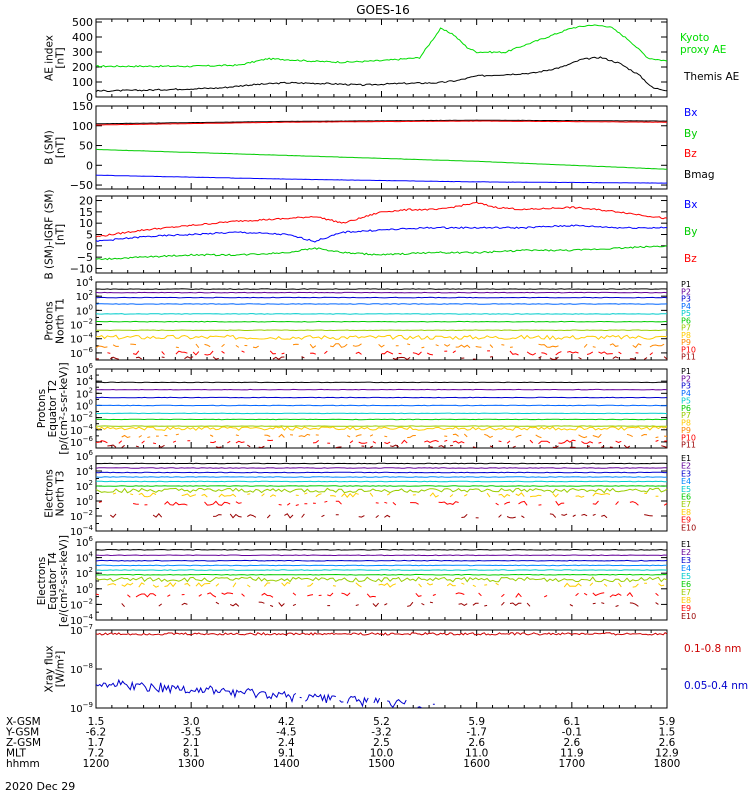  Describe the element at coordinates (42, 581) in the screenshot. I see `y-axis-label-line: Electrons` at that location.